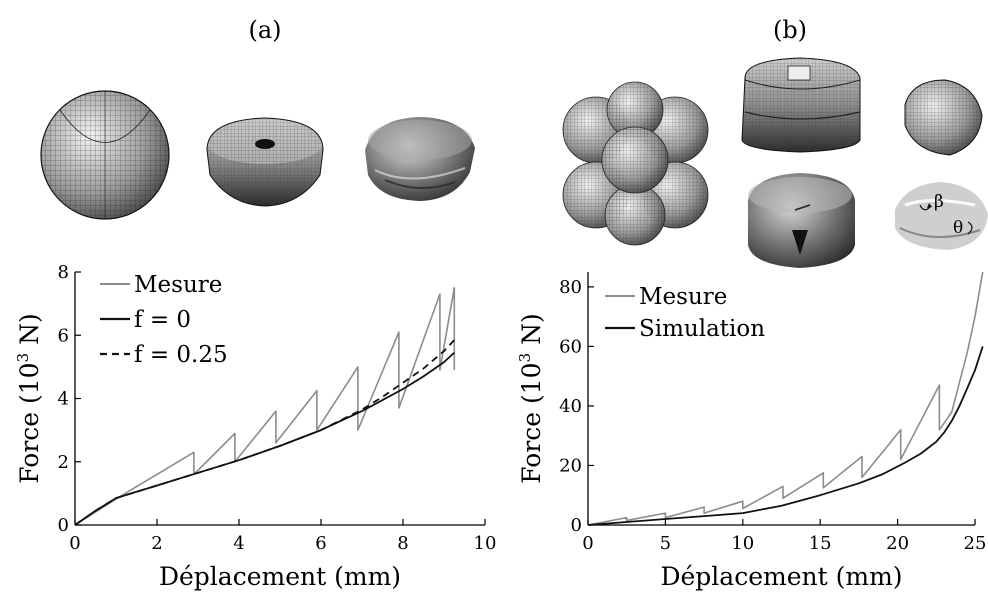 The width and height of the screenshot is (988, 598). What do you see at coordinates (264, 30) in the screenshot?
I see `panel-label-a: (a)` at bounding box center [264, 30].